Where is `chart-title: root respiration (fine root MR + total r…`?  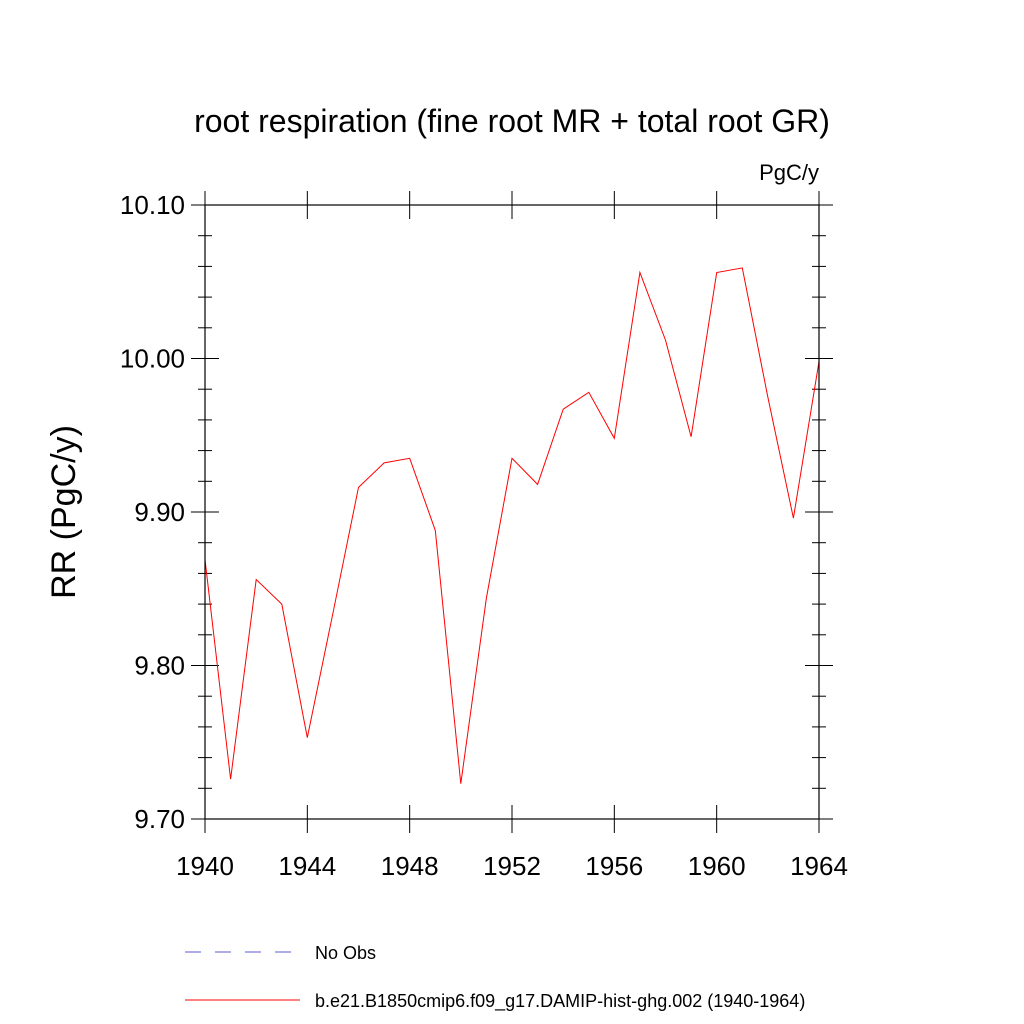 chart-title: root respiration (fine root MR + total r… is located at coordinates (512, 121).